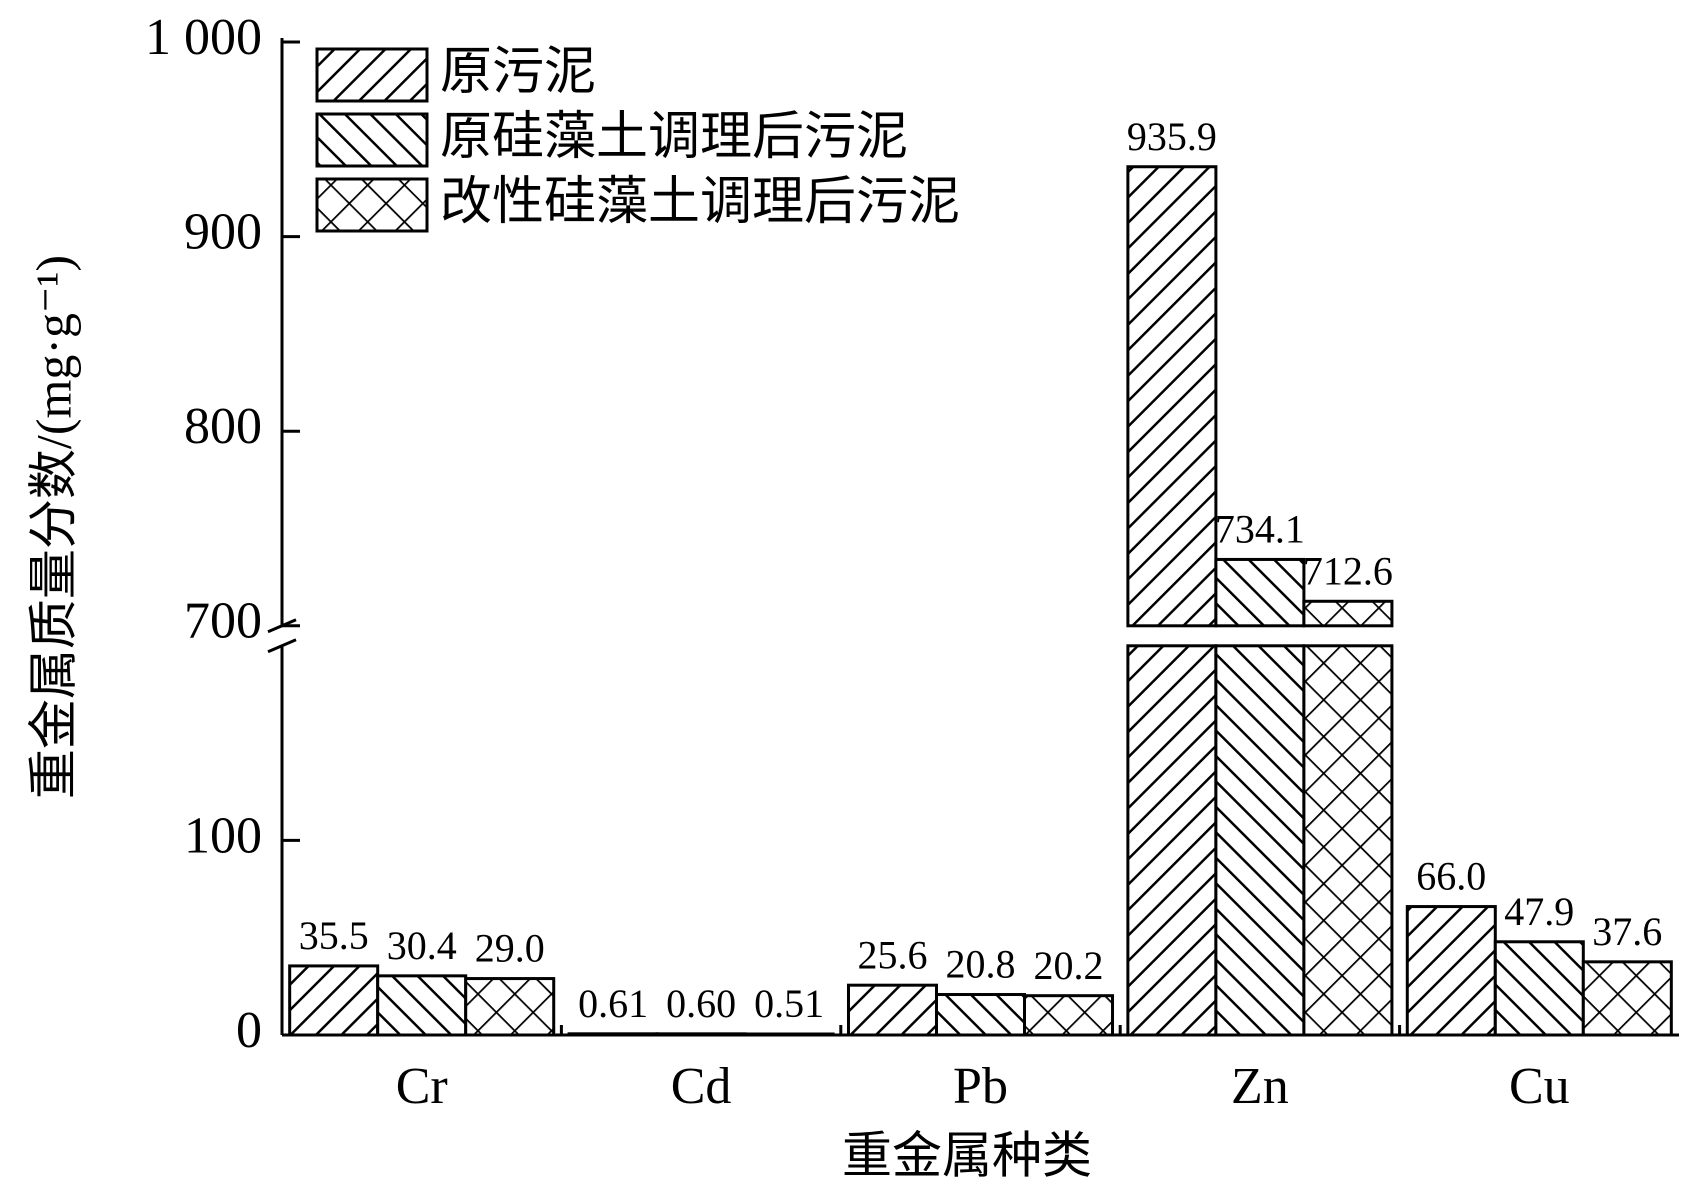 The width and height of the screenshot is (1686, 1199). Describe the element at coordinates (701, 1003) in the screenshot. I see `value-label: 0.60` at that location.